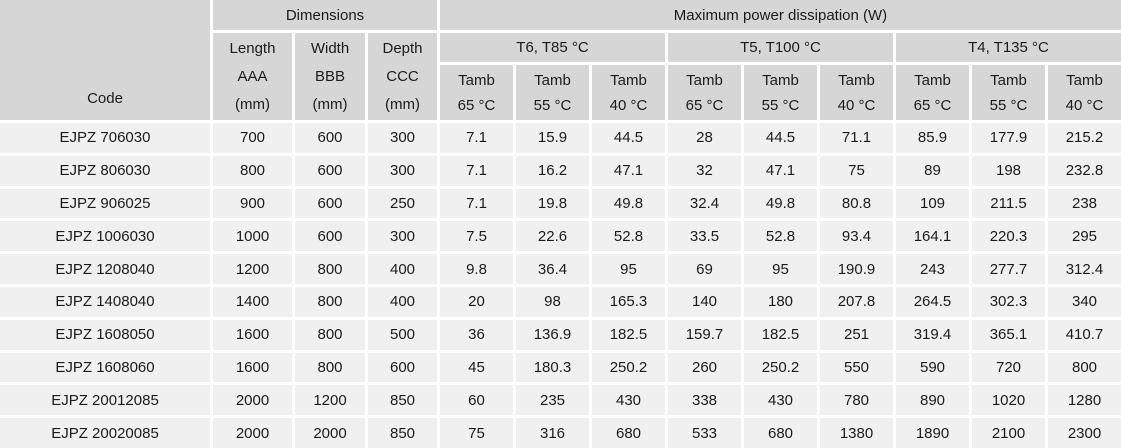  What do you see at coordinates (628, 92) in the screenshot?
I see `header-tamb-t6-40: Tamb 40 °C` at bounding box center [628, 92].